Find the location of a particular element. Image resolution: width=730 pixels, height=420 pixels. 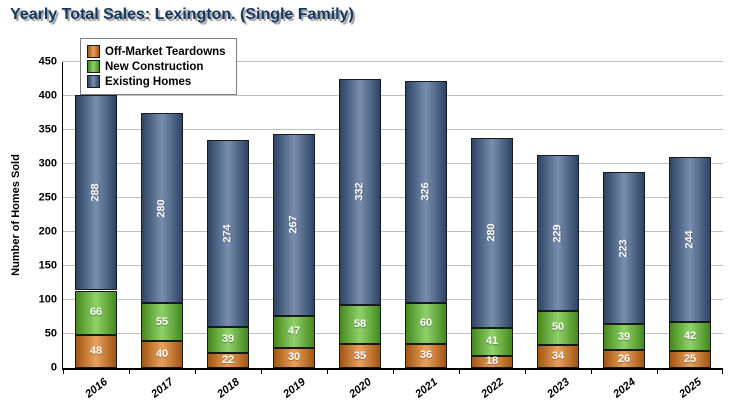

bar-segment-new-construction: 58 is located at coordinates (360, 324).